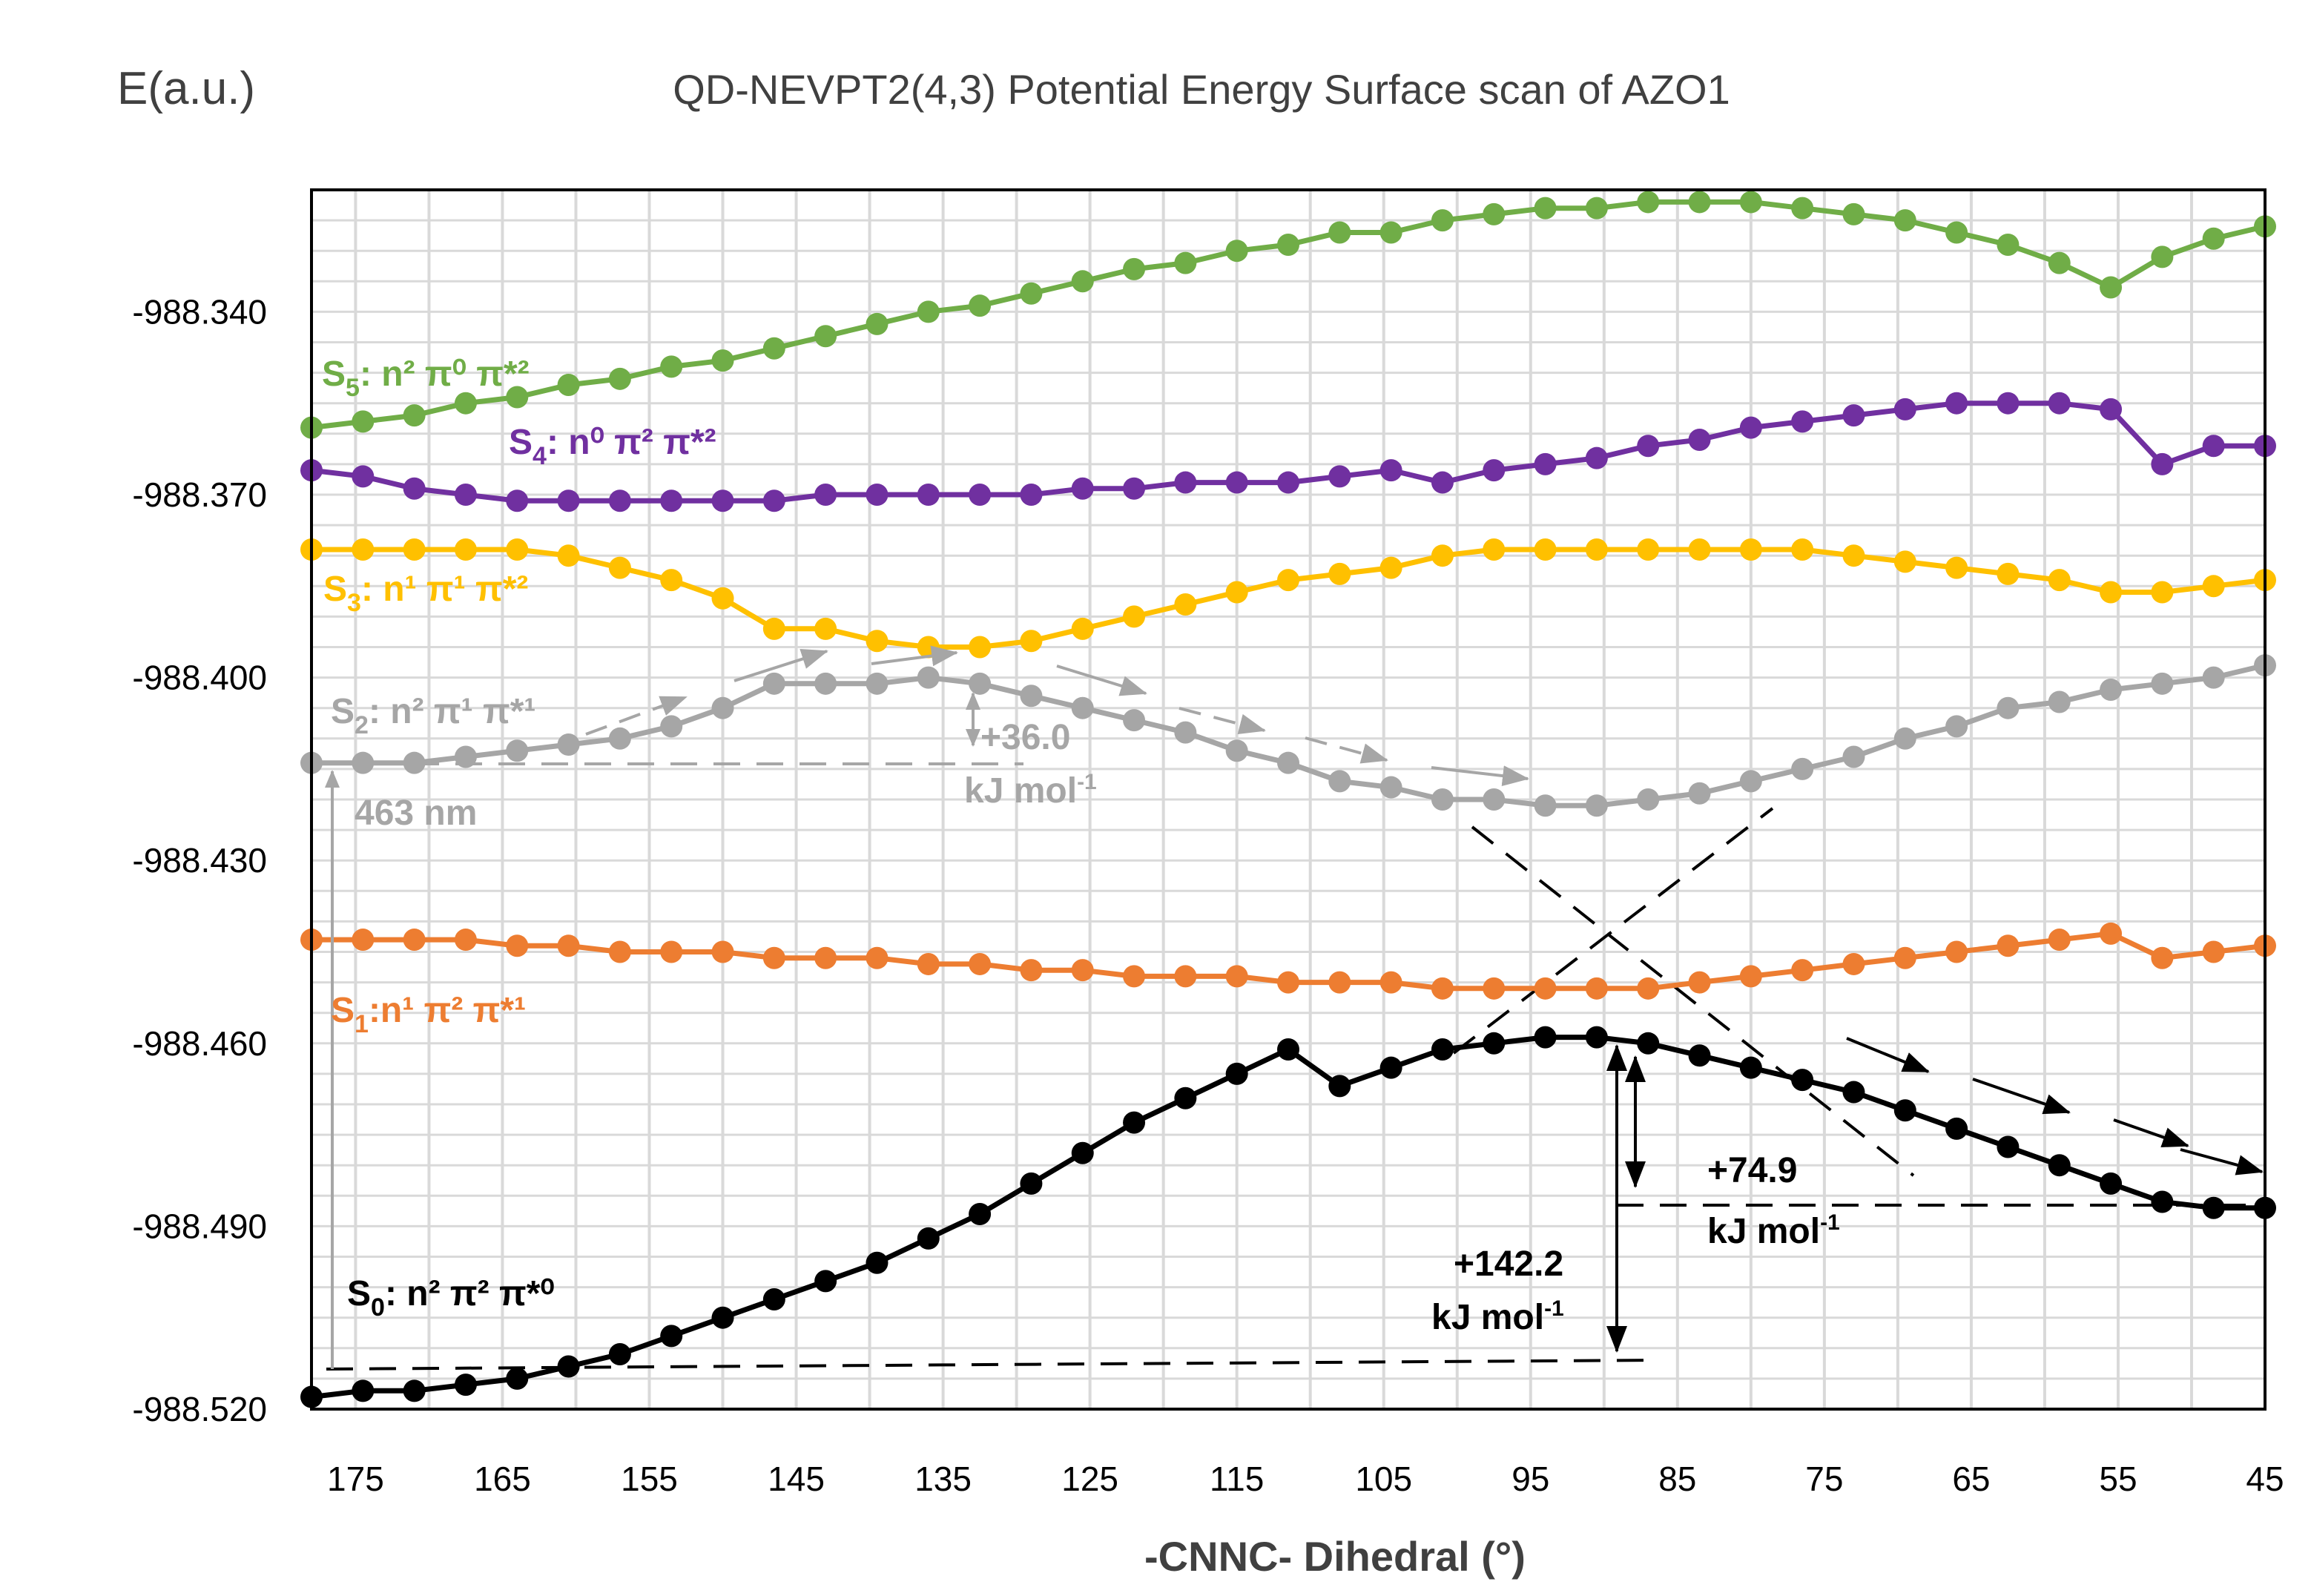  I want to click on s2-pathway-arrows, so click(1057, 716).